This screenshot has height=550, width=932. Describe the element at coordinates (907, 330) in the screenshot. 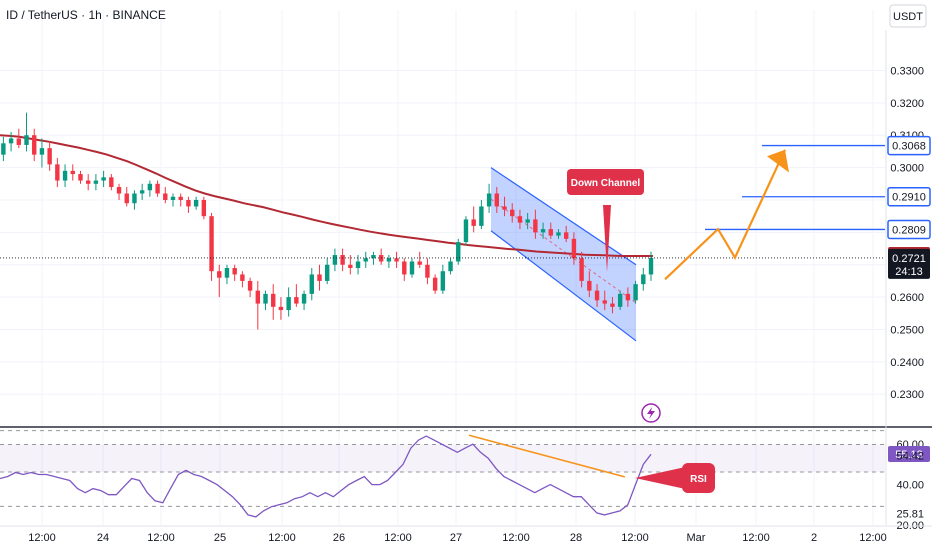

I see `price-tick-label: 0.2500` at that location.